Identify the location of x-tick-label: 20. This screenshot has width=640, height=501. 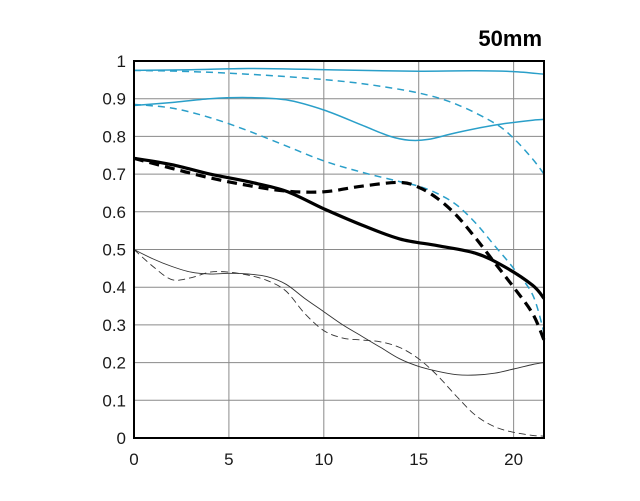
(513, 459).